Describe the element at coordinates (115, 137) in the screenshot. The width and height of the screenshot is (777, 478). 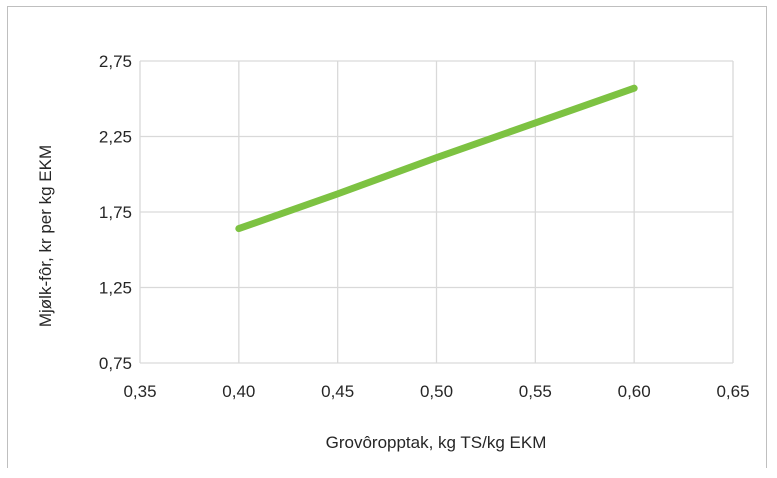
I see `y-tick-label: 2,25` at that location.